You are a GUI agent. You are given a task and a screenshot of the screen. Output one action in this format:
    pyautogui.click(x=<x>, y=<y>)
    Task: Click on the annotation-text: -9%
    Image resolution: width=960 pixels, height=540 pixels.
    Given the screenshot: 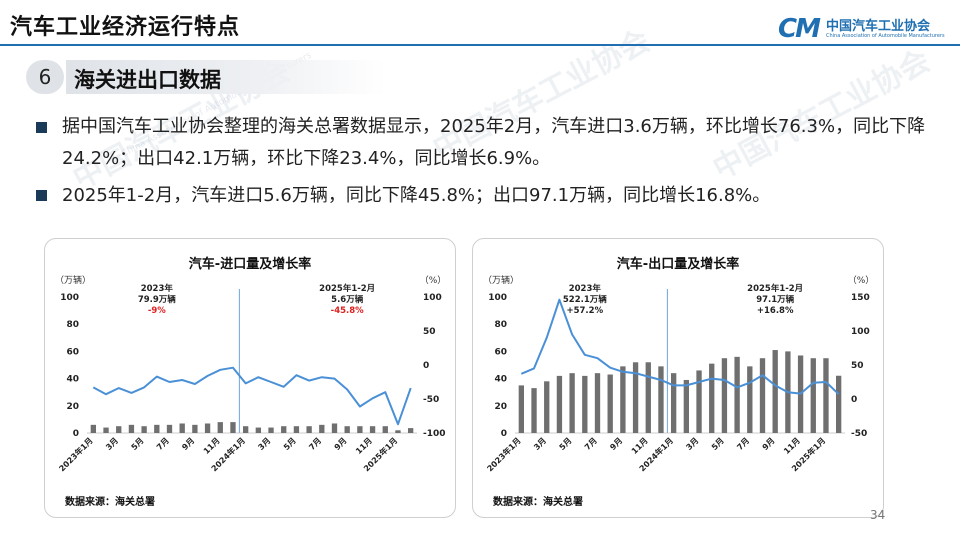 What is the action you would take?
    pyautogui.click(x=157, y=311)
    